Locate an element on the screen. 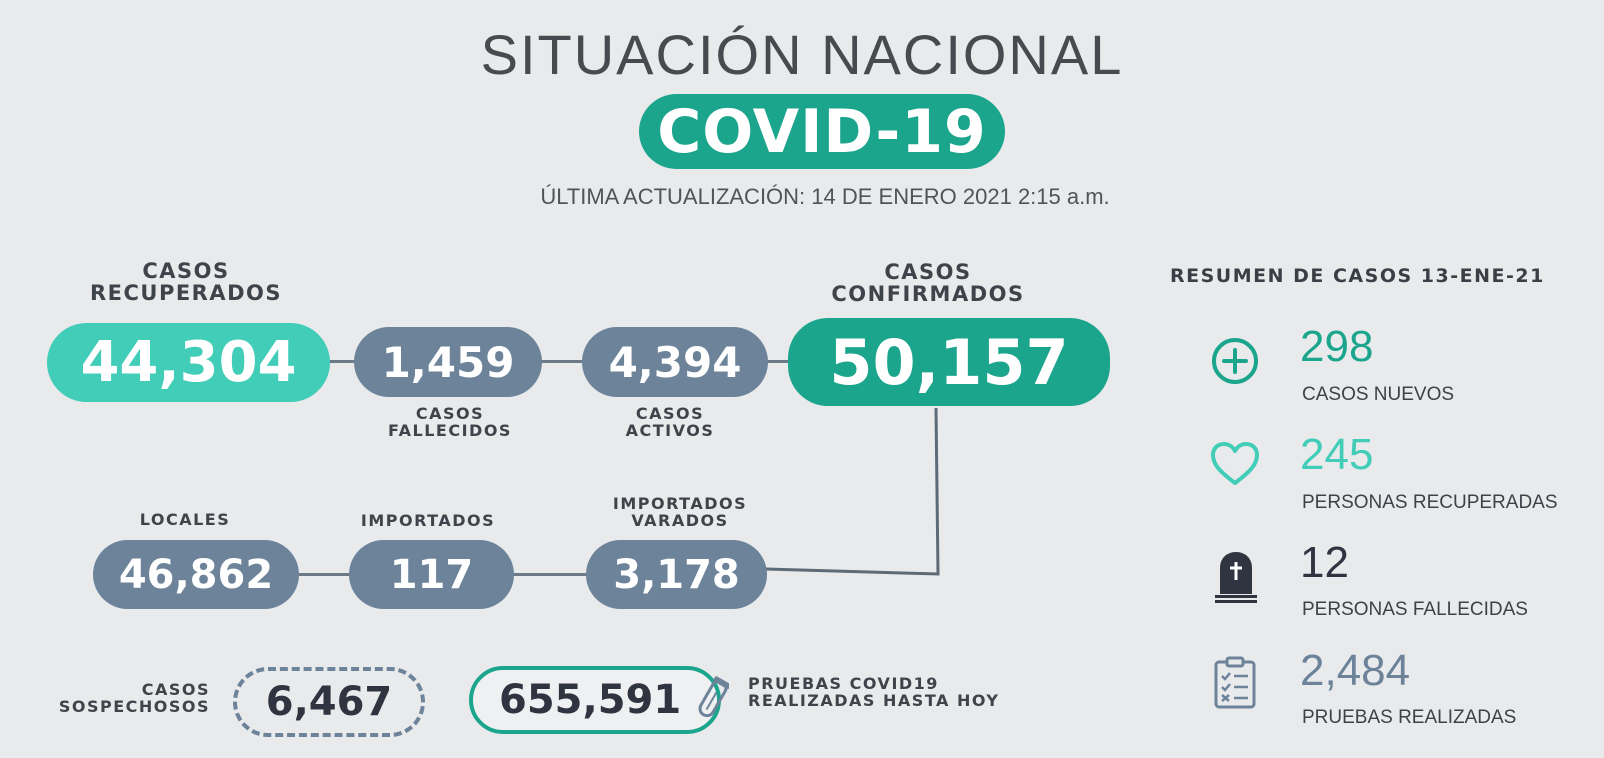 This screenshot has height=758, width=1604. test-tube-icon is located at coordinates (712, 700).